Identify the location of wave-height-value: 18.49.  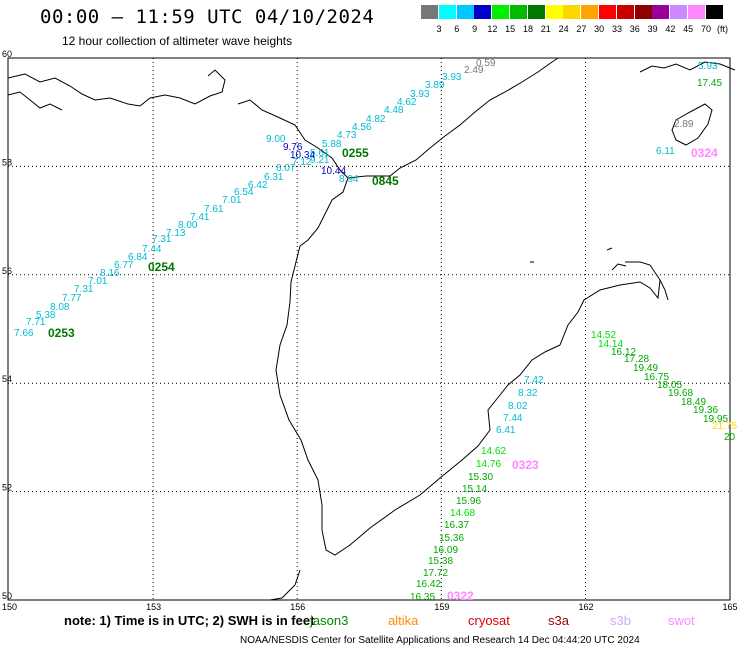
(693, 402).